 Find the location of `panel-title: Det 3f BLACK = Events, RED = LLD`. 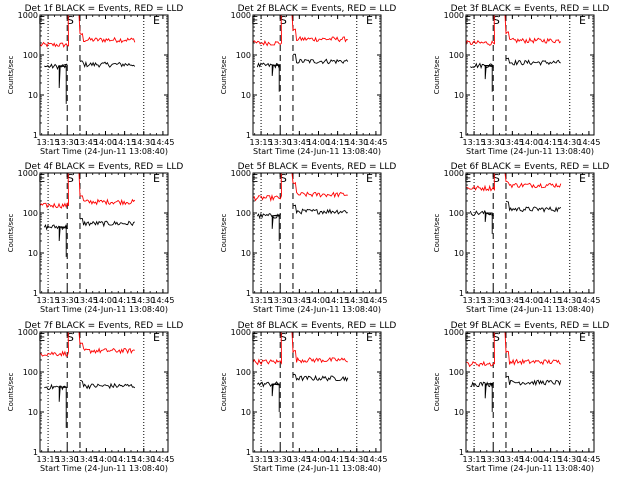

panel-title: Det 3f BLACK = Events, RED = LLD is located at coordinates (530, 9).